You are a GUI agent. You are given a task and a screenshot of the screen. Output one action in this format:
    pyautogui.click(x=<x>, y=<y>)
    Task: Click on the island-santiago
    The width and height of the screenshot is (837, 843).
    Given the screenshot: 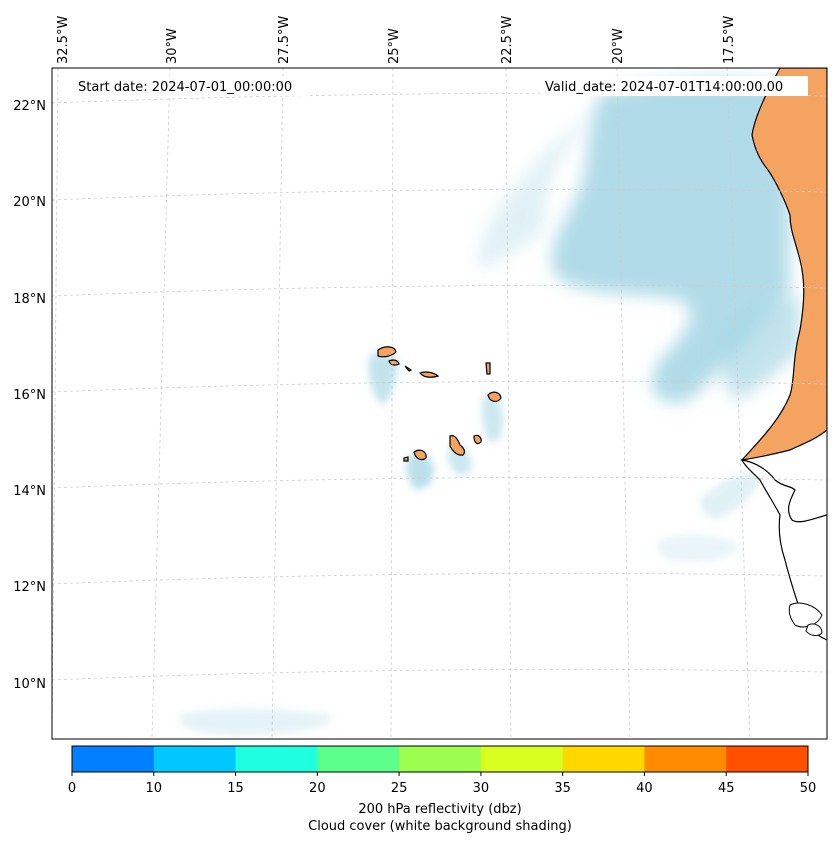 What is the action you would take?
    pyautogui.click(x=457, y=445)
    